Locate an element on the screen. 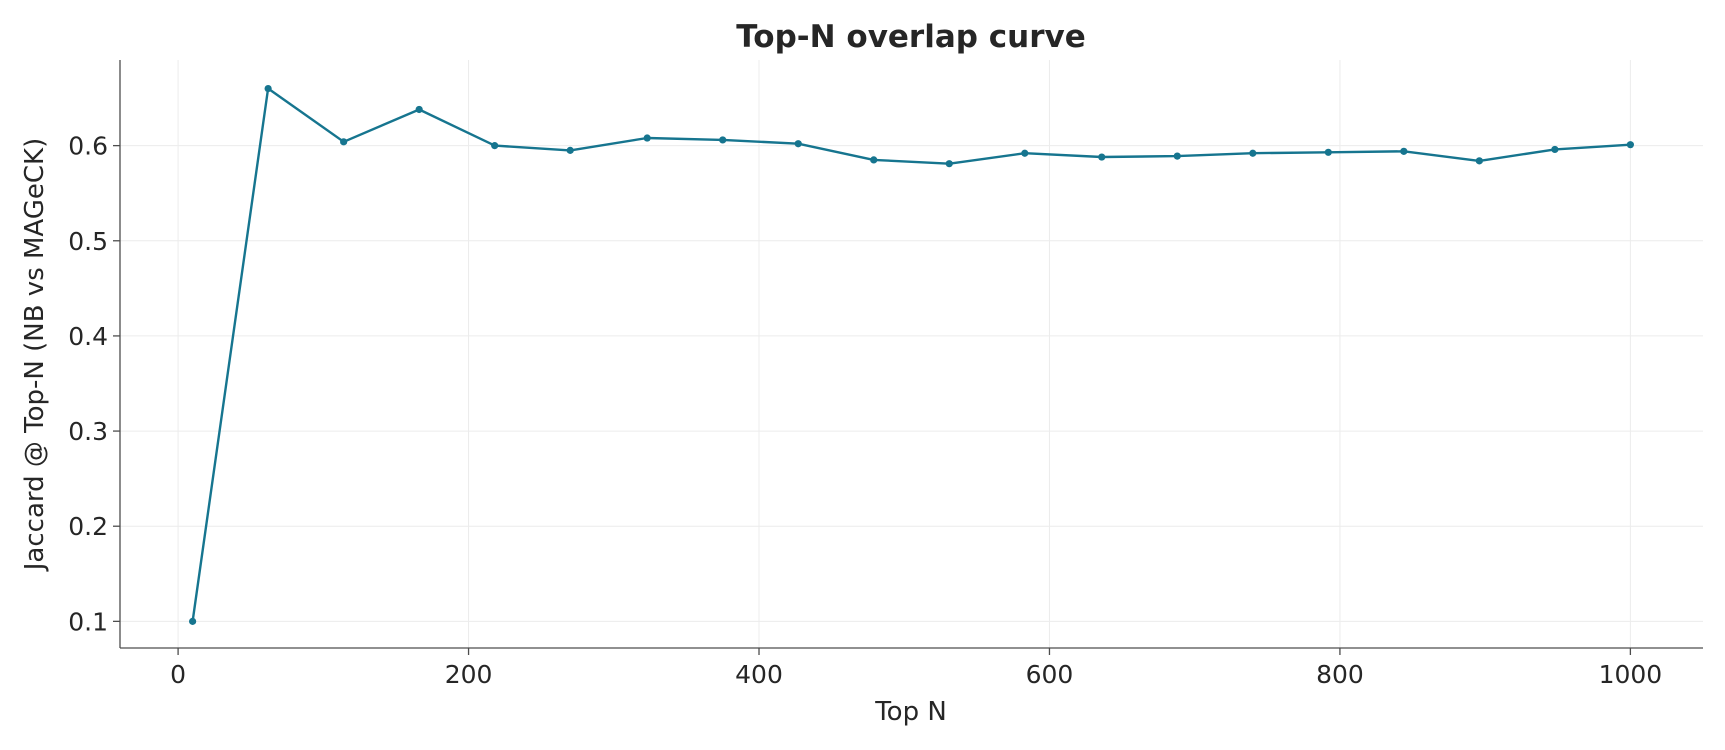 The width and height of the screenshot is (1725, 750). x-tick-label: 1000 is located at coordinates (1631, 674).